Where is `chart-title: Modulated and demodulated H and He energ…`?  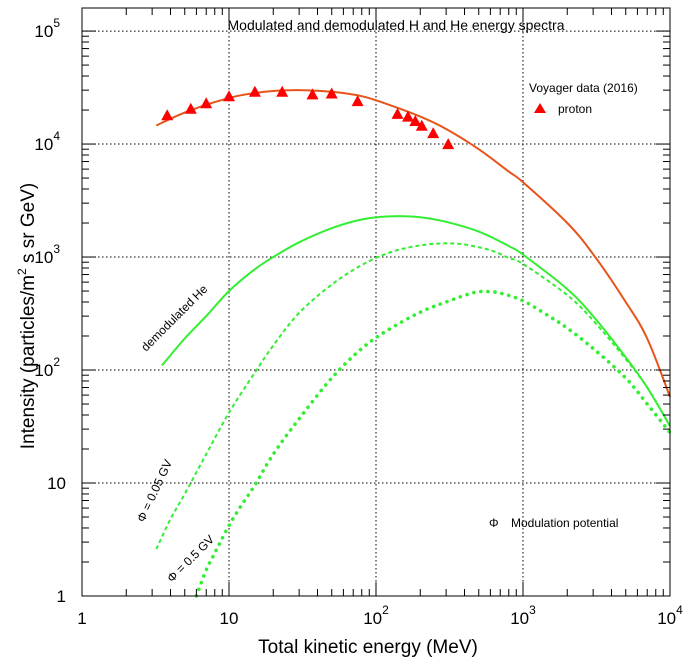 chart-title: Modulated and demodulated H and He energ… is located at coordinates (396, 25).